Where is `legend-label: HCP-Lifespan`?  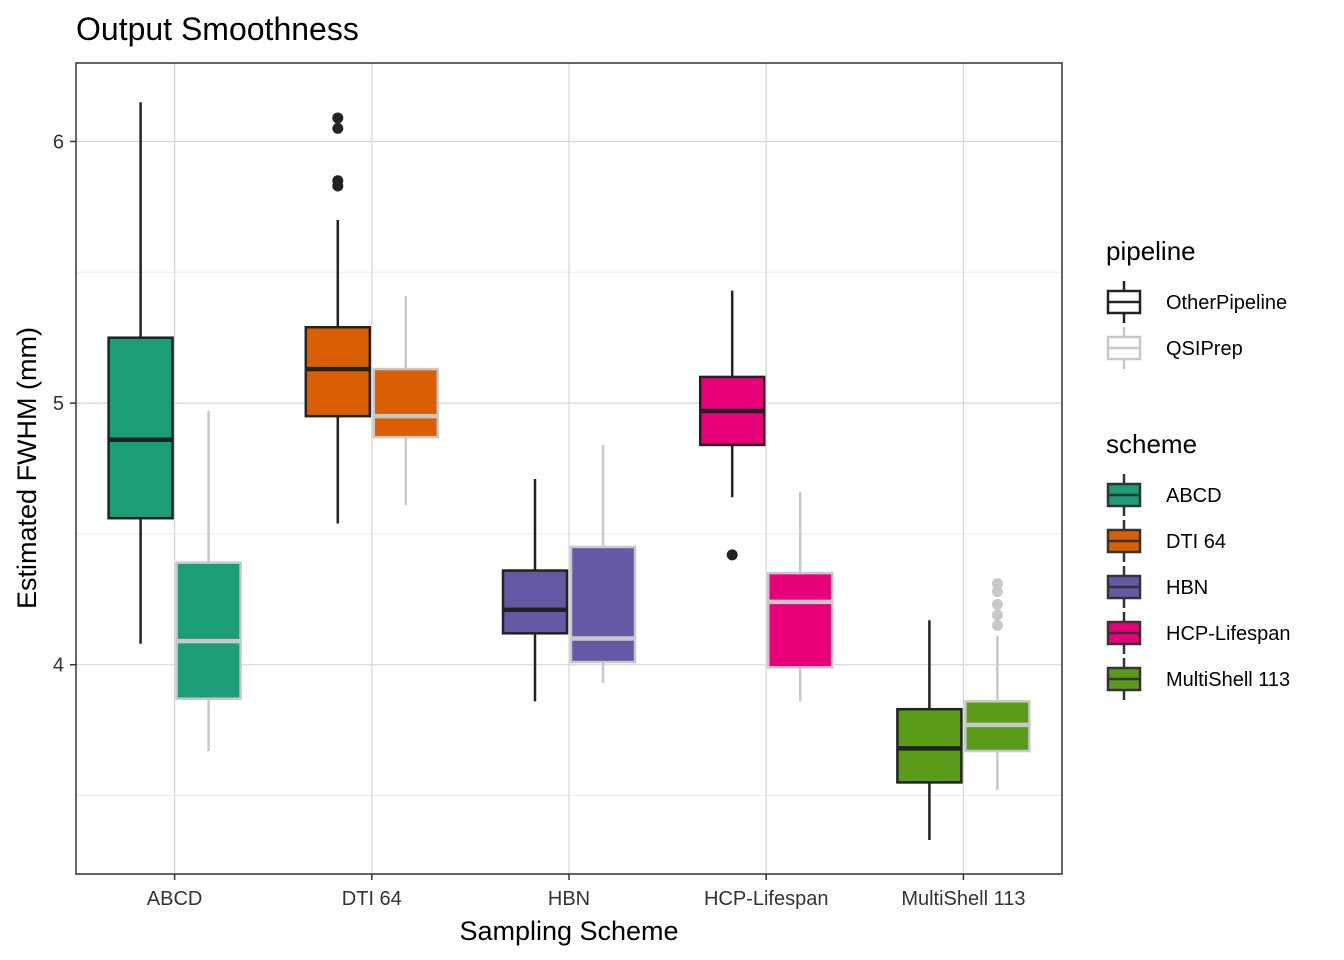
legend-label: HCP-Lifespan is located at coordinates (1228, 634).